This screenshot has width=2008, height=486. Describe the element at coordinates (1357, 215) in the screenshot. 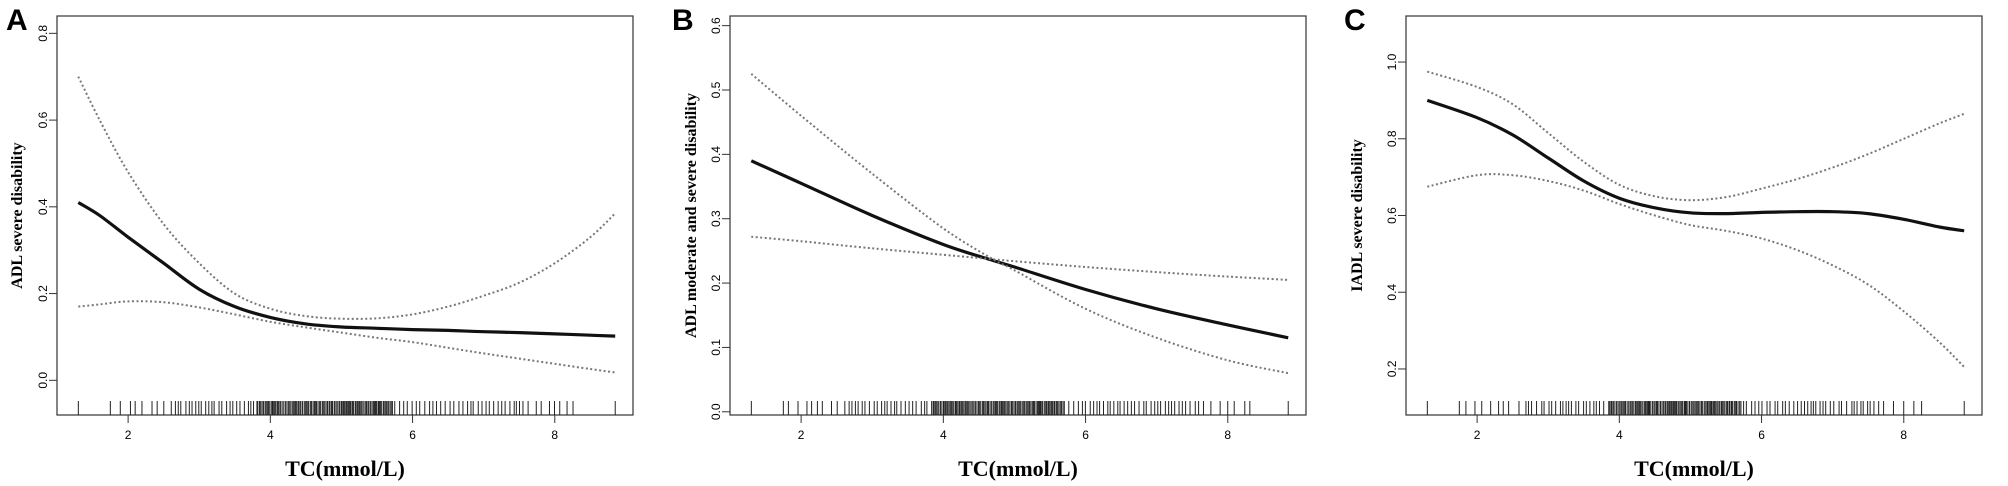

I see `y-axis-label: IADL severe disability` at that location.